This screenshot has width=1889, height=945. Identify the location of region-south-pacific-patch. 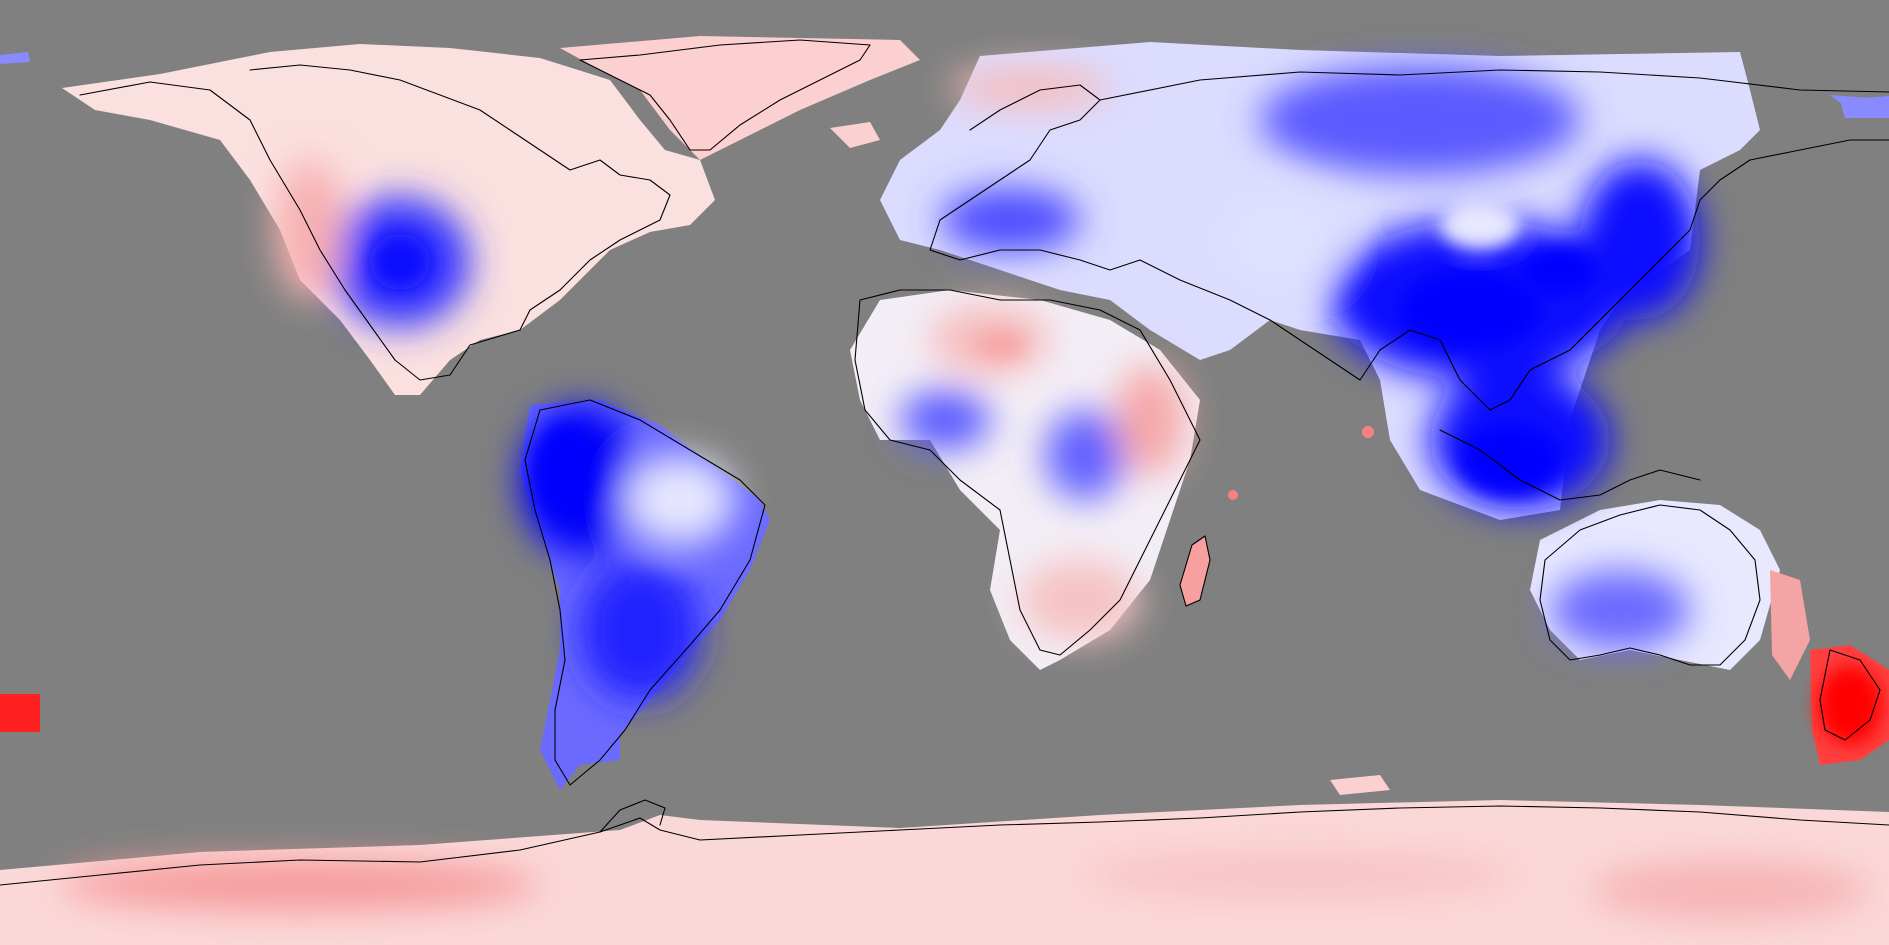
(20, 713).